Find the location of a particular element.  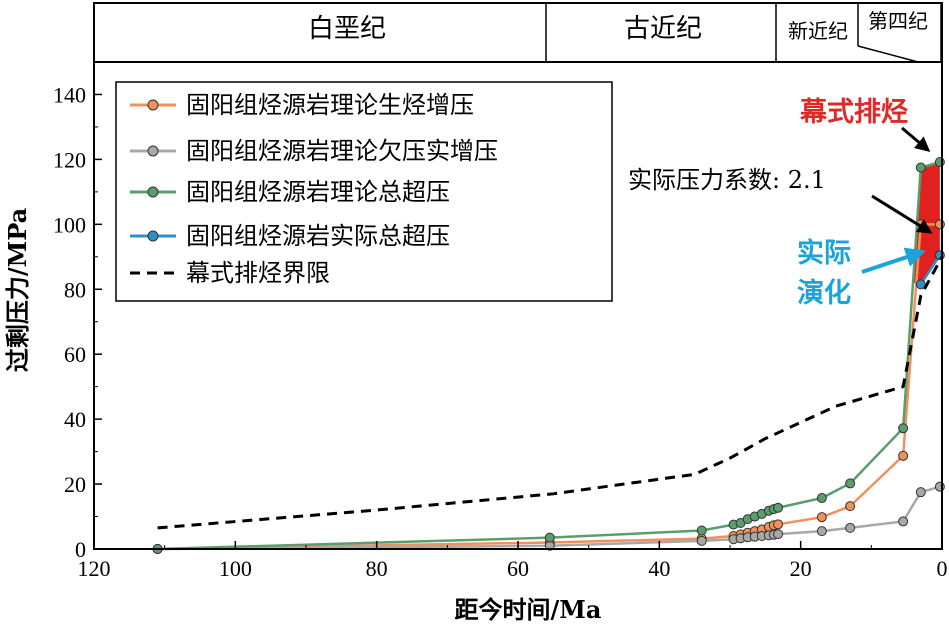

annotation-arrows is located at coordinates (897, 200).